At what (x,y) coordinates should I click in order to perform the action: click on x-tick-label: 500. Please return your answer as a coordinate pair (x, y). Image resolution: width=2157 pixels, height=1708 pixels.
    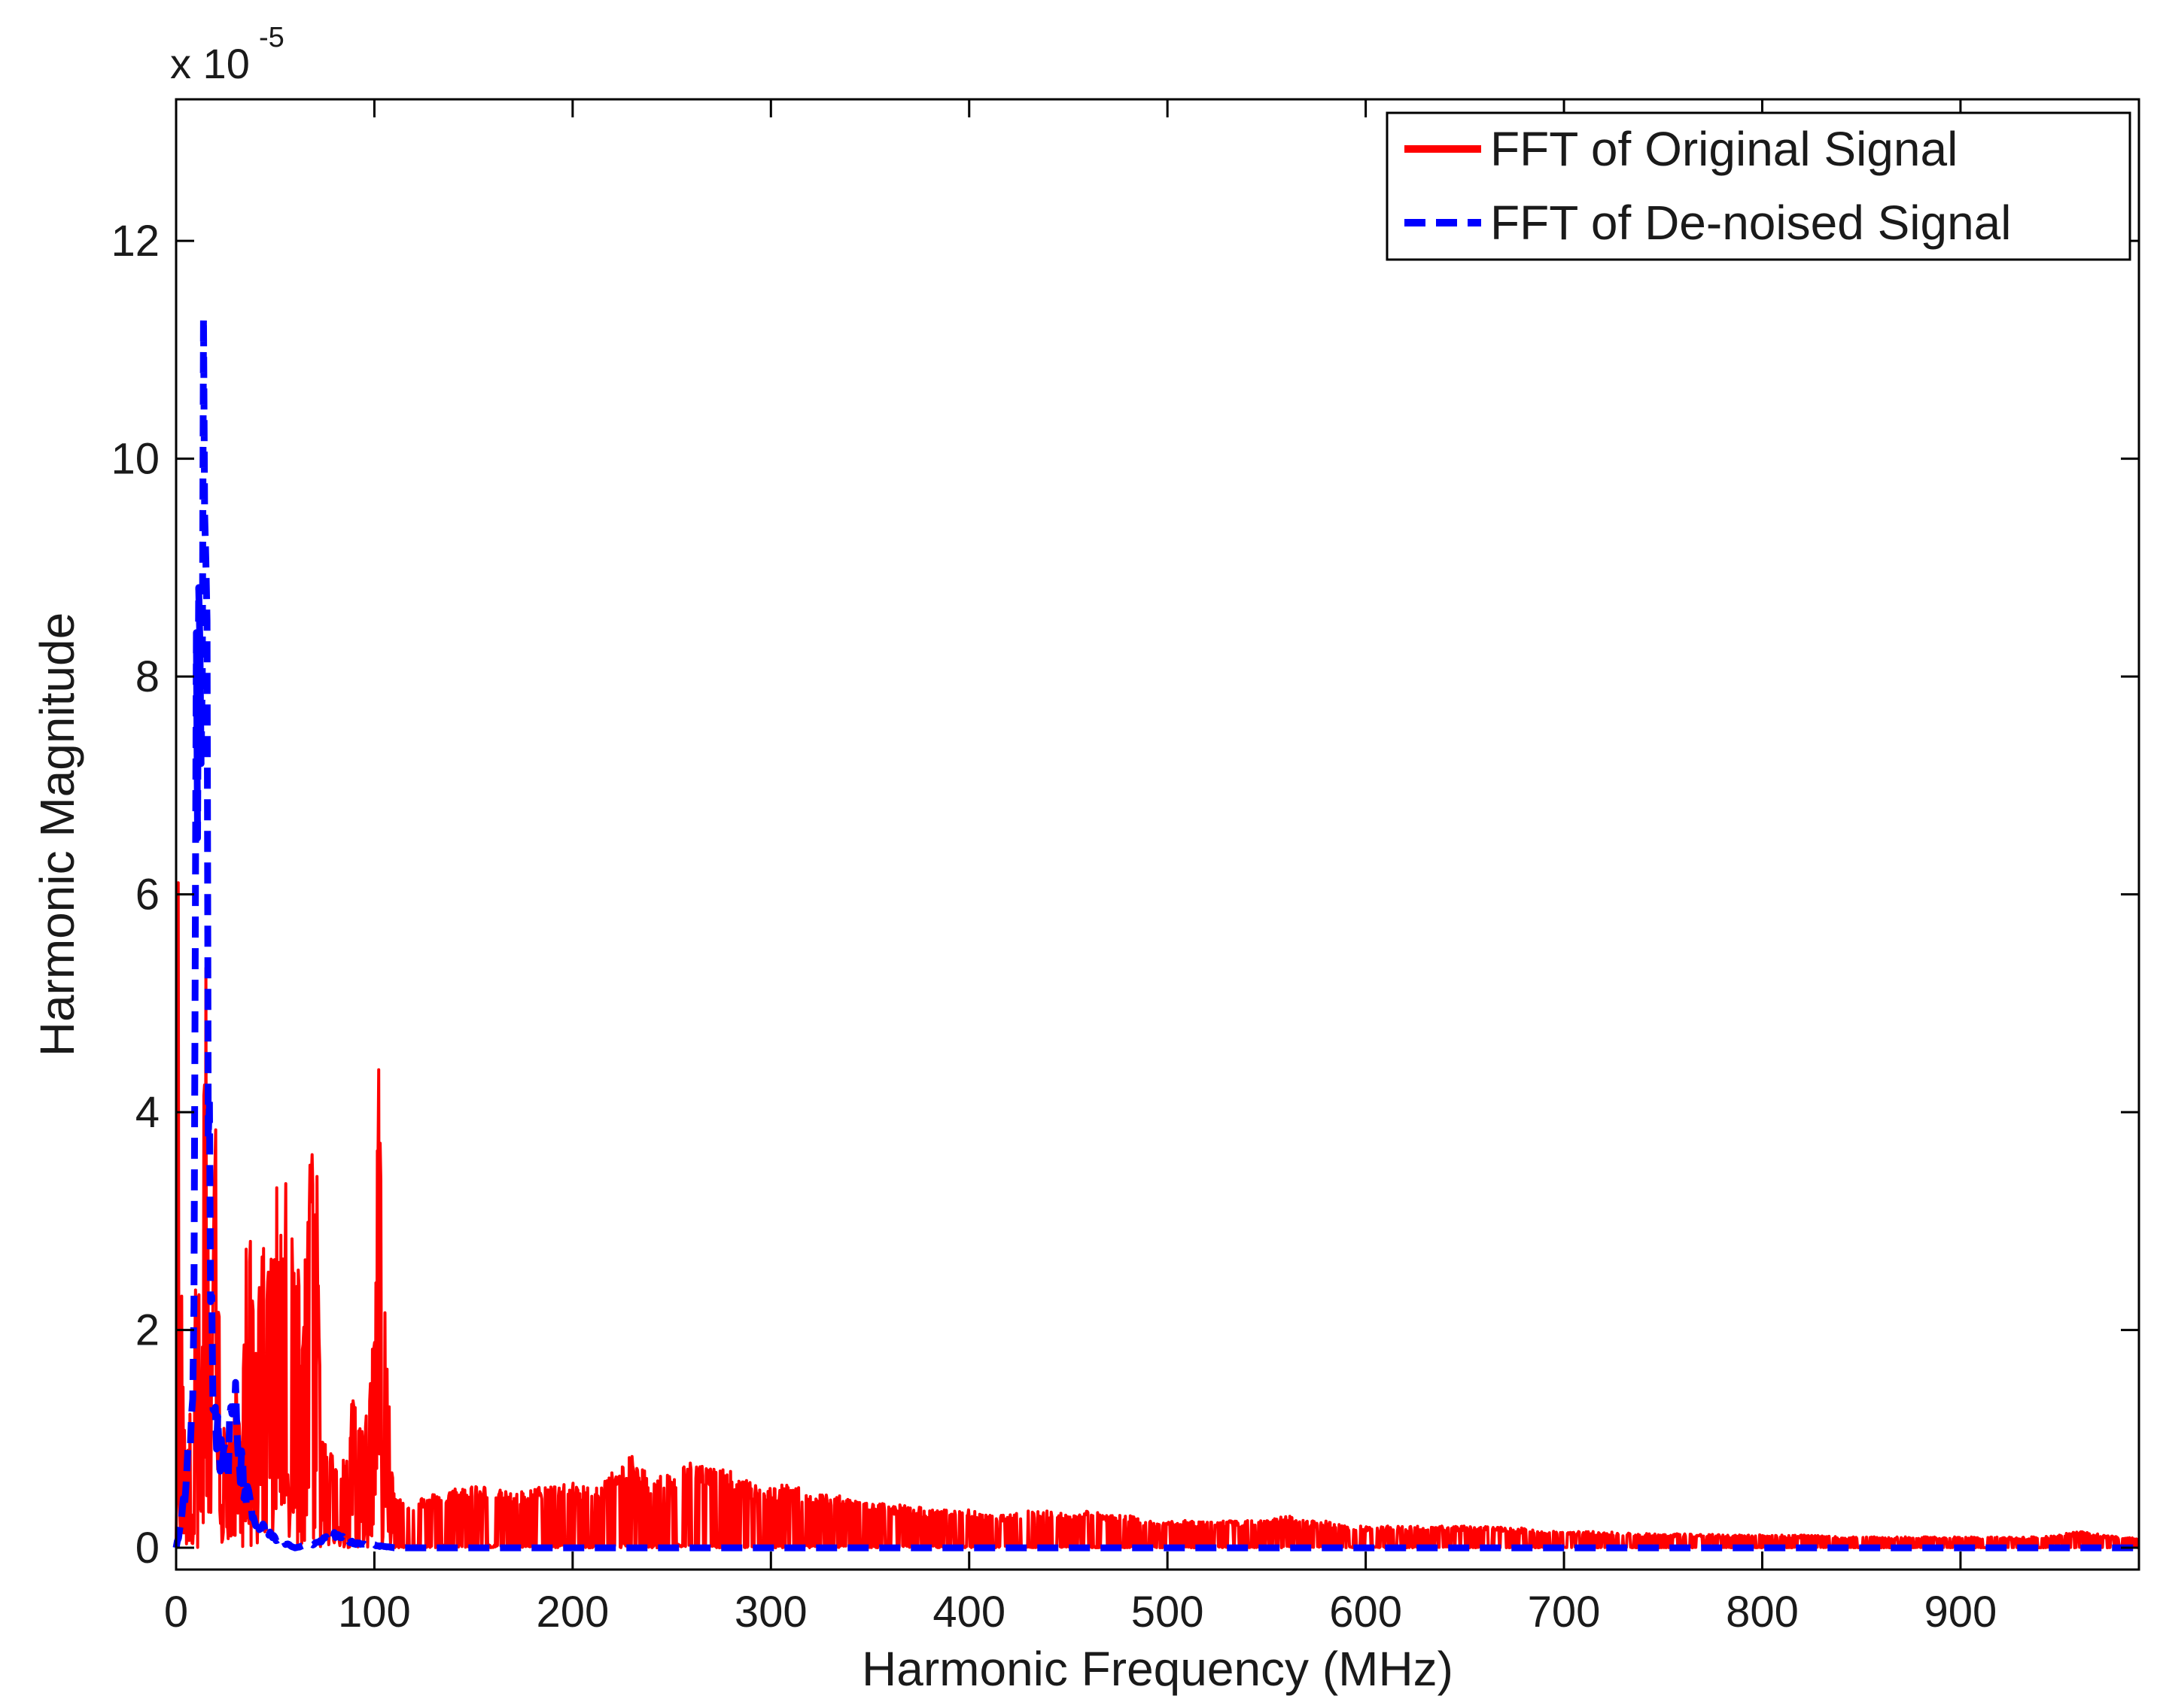
    Looking at the image, I should click on (1167, 1612).